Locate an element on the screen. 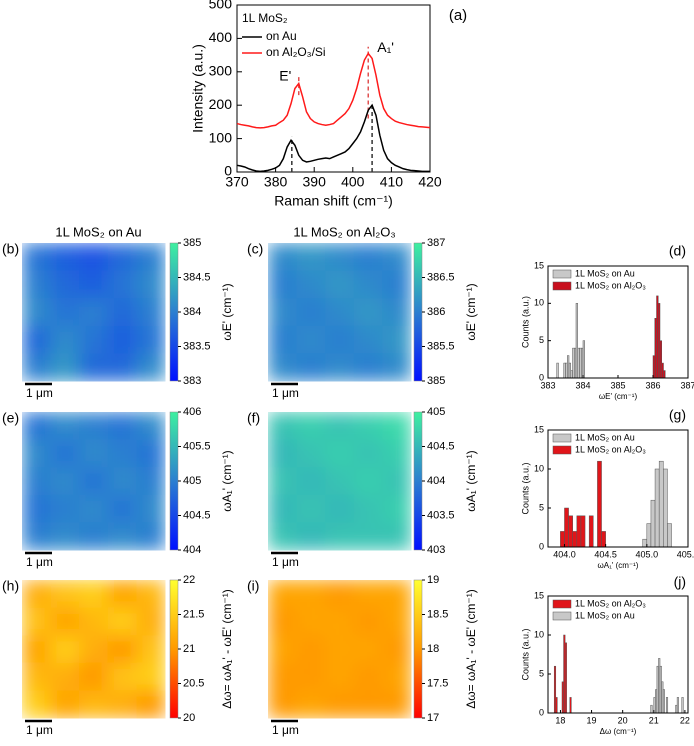  y-tick-label: 10 is located at coordinates (539, 303).